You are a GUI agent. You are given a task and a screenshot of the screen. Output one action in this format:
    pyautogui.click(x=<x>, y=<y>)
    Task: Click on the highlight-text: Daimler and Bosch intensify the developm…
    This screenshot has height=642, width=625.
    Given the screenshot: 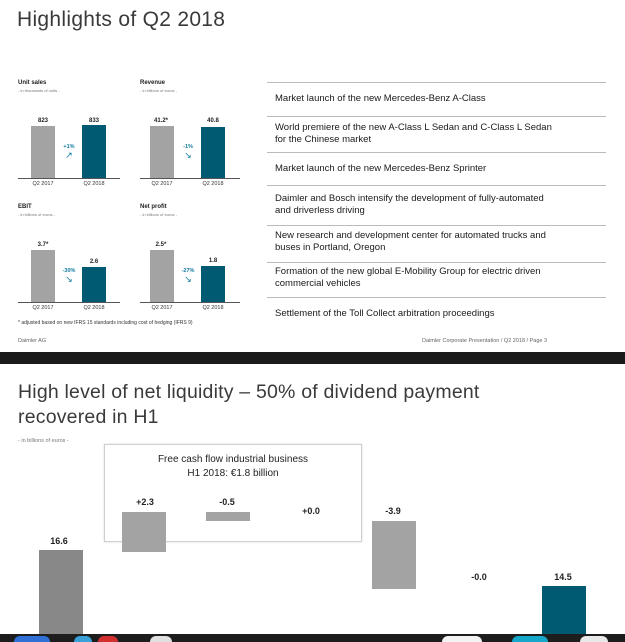 What is the action you would take?
    pyautogui.click(x=409, y=204)
    